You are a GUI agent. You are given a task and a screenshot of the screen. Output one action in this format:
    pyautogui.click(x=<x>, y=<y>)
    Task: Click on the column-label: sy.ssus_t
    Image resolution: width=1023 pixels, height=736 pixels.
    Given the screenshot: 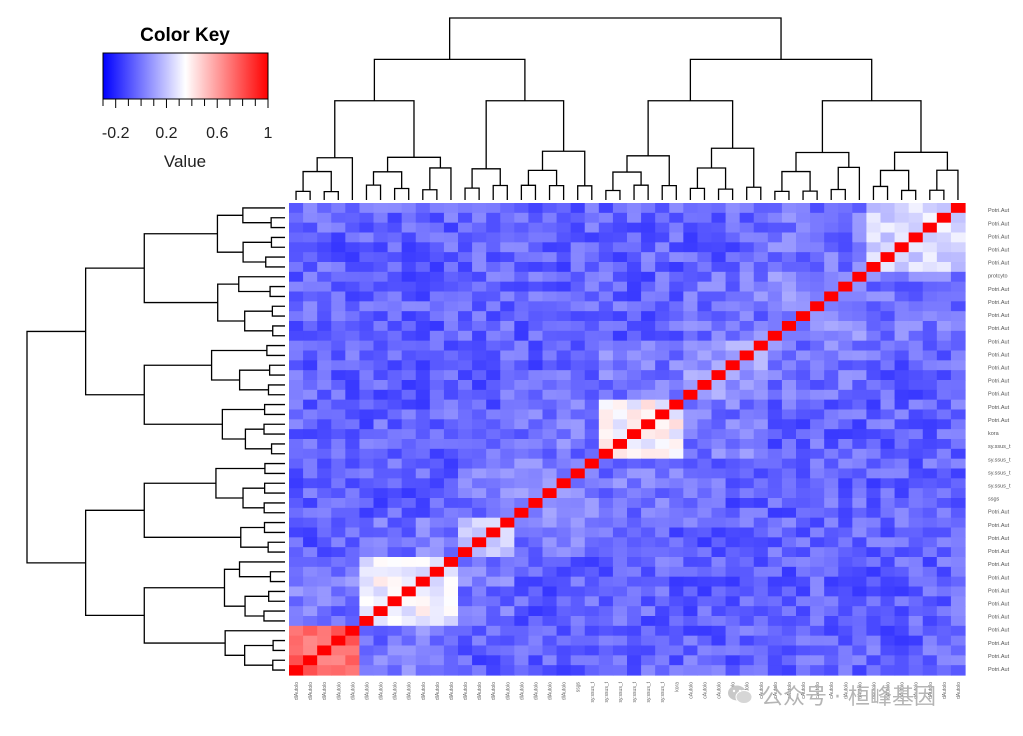 What is the action you would take?
    pyautogui.click(x=607, y=691)
    